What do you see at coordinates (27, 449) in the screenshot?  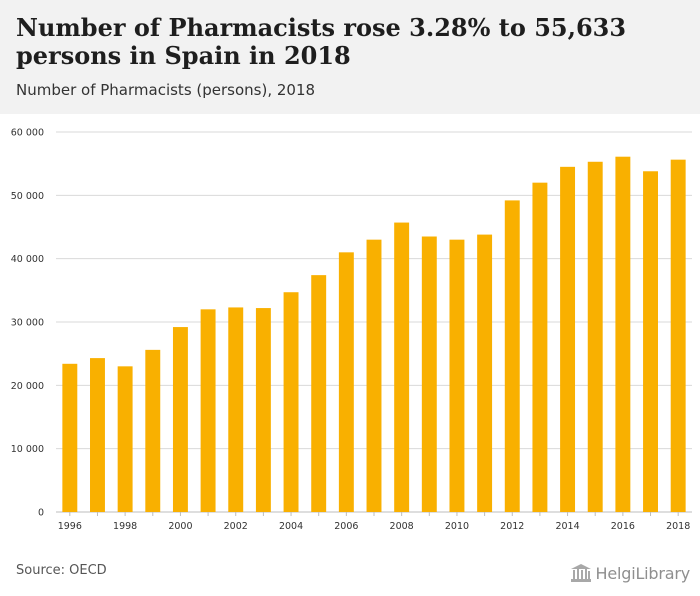 I see `y-tick-label: 10 000` at bounding box center [27, 449].